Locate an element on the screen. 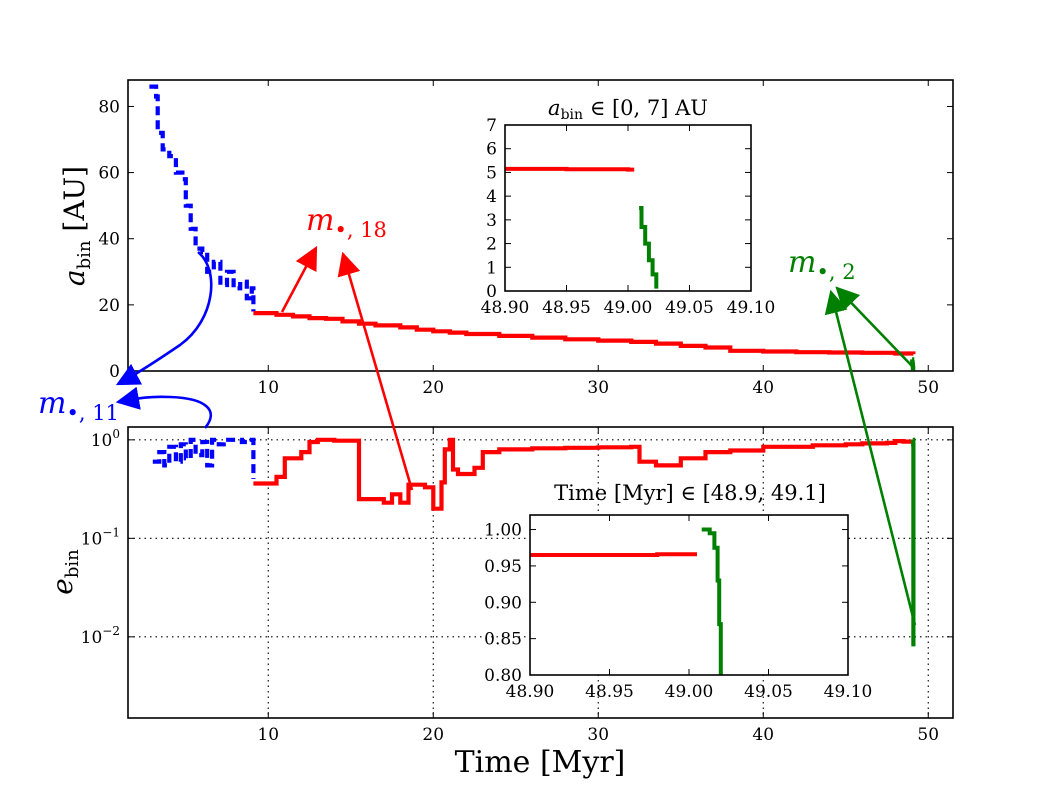 This screenshot has width=1061, height=797. annotation-m18-arrow-right is located at coordinates (375, 371).